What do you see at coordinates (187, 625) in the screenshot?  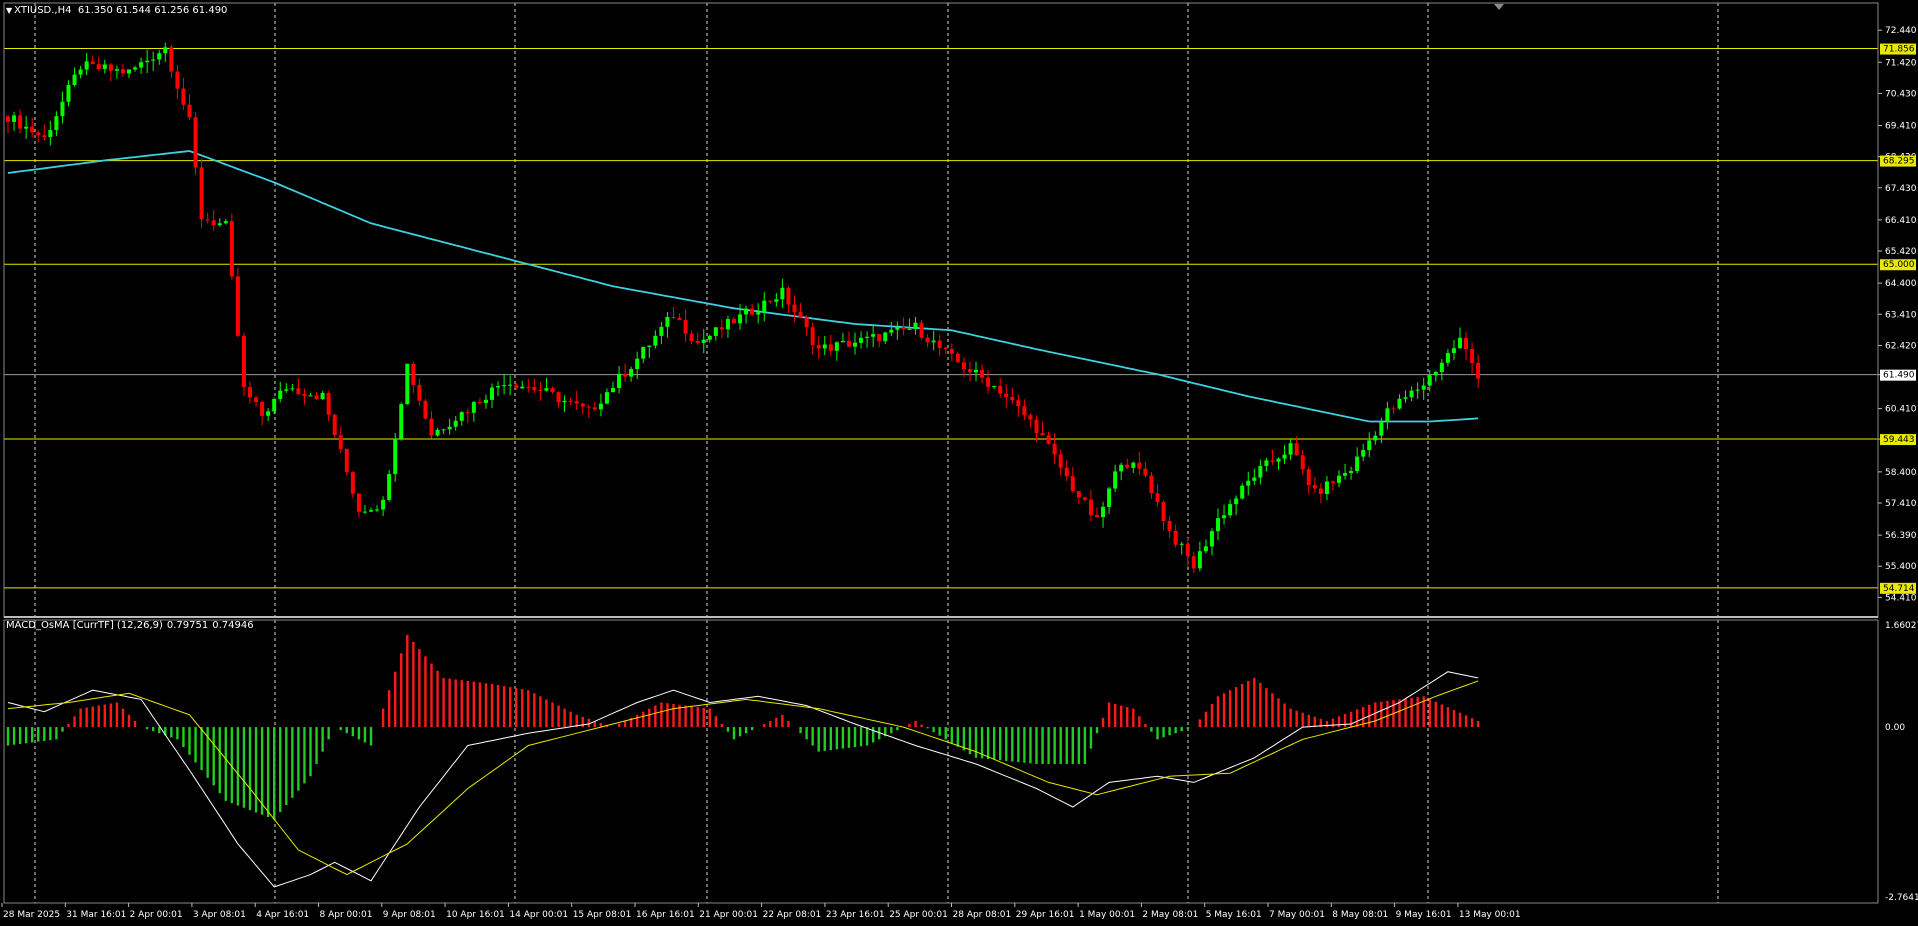 I see `indicator-value-1: 0.79751` at bounding box center [187, 625].